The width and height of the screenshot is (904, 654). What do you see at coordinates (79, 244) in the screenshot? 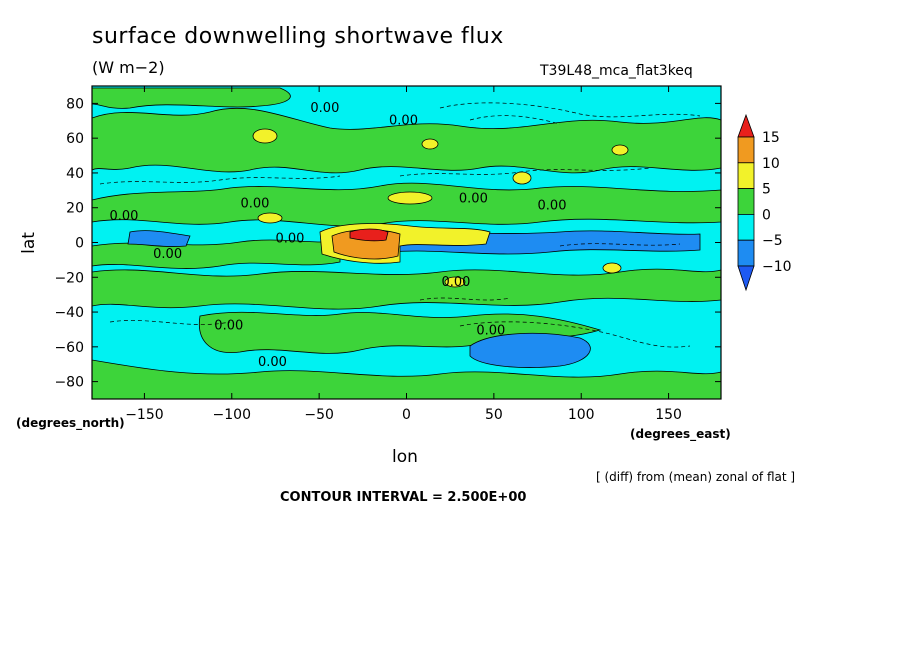
I see `y-tick-label: 0` at bounding box center [79, 244].